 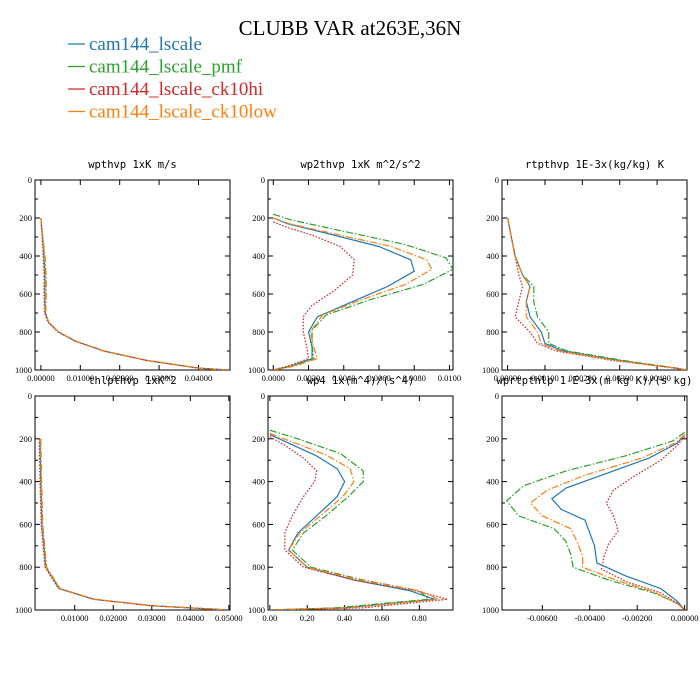 I want to click on panel-title: thlpthvp 1xK^2, so click(x=132, y=381).